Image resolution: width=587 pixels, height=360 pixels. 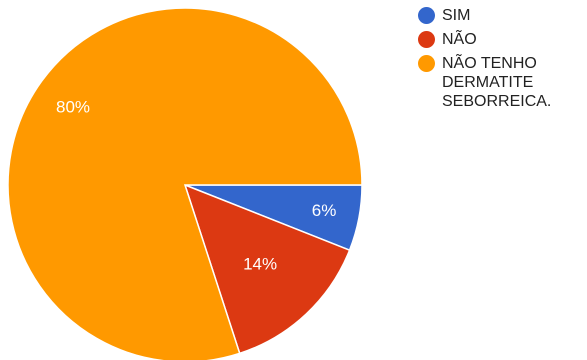 What do you see at coordinates (502, 15) in the screenshot?
I see `legend-item-sim: SIM` at bounding box center [502, 15].